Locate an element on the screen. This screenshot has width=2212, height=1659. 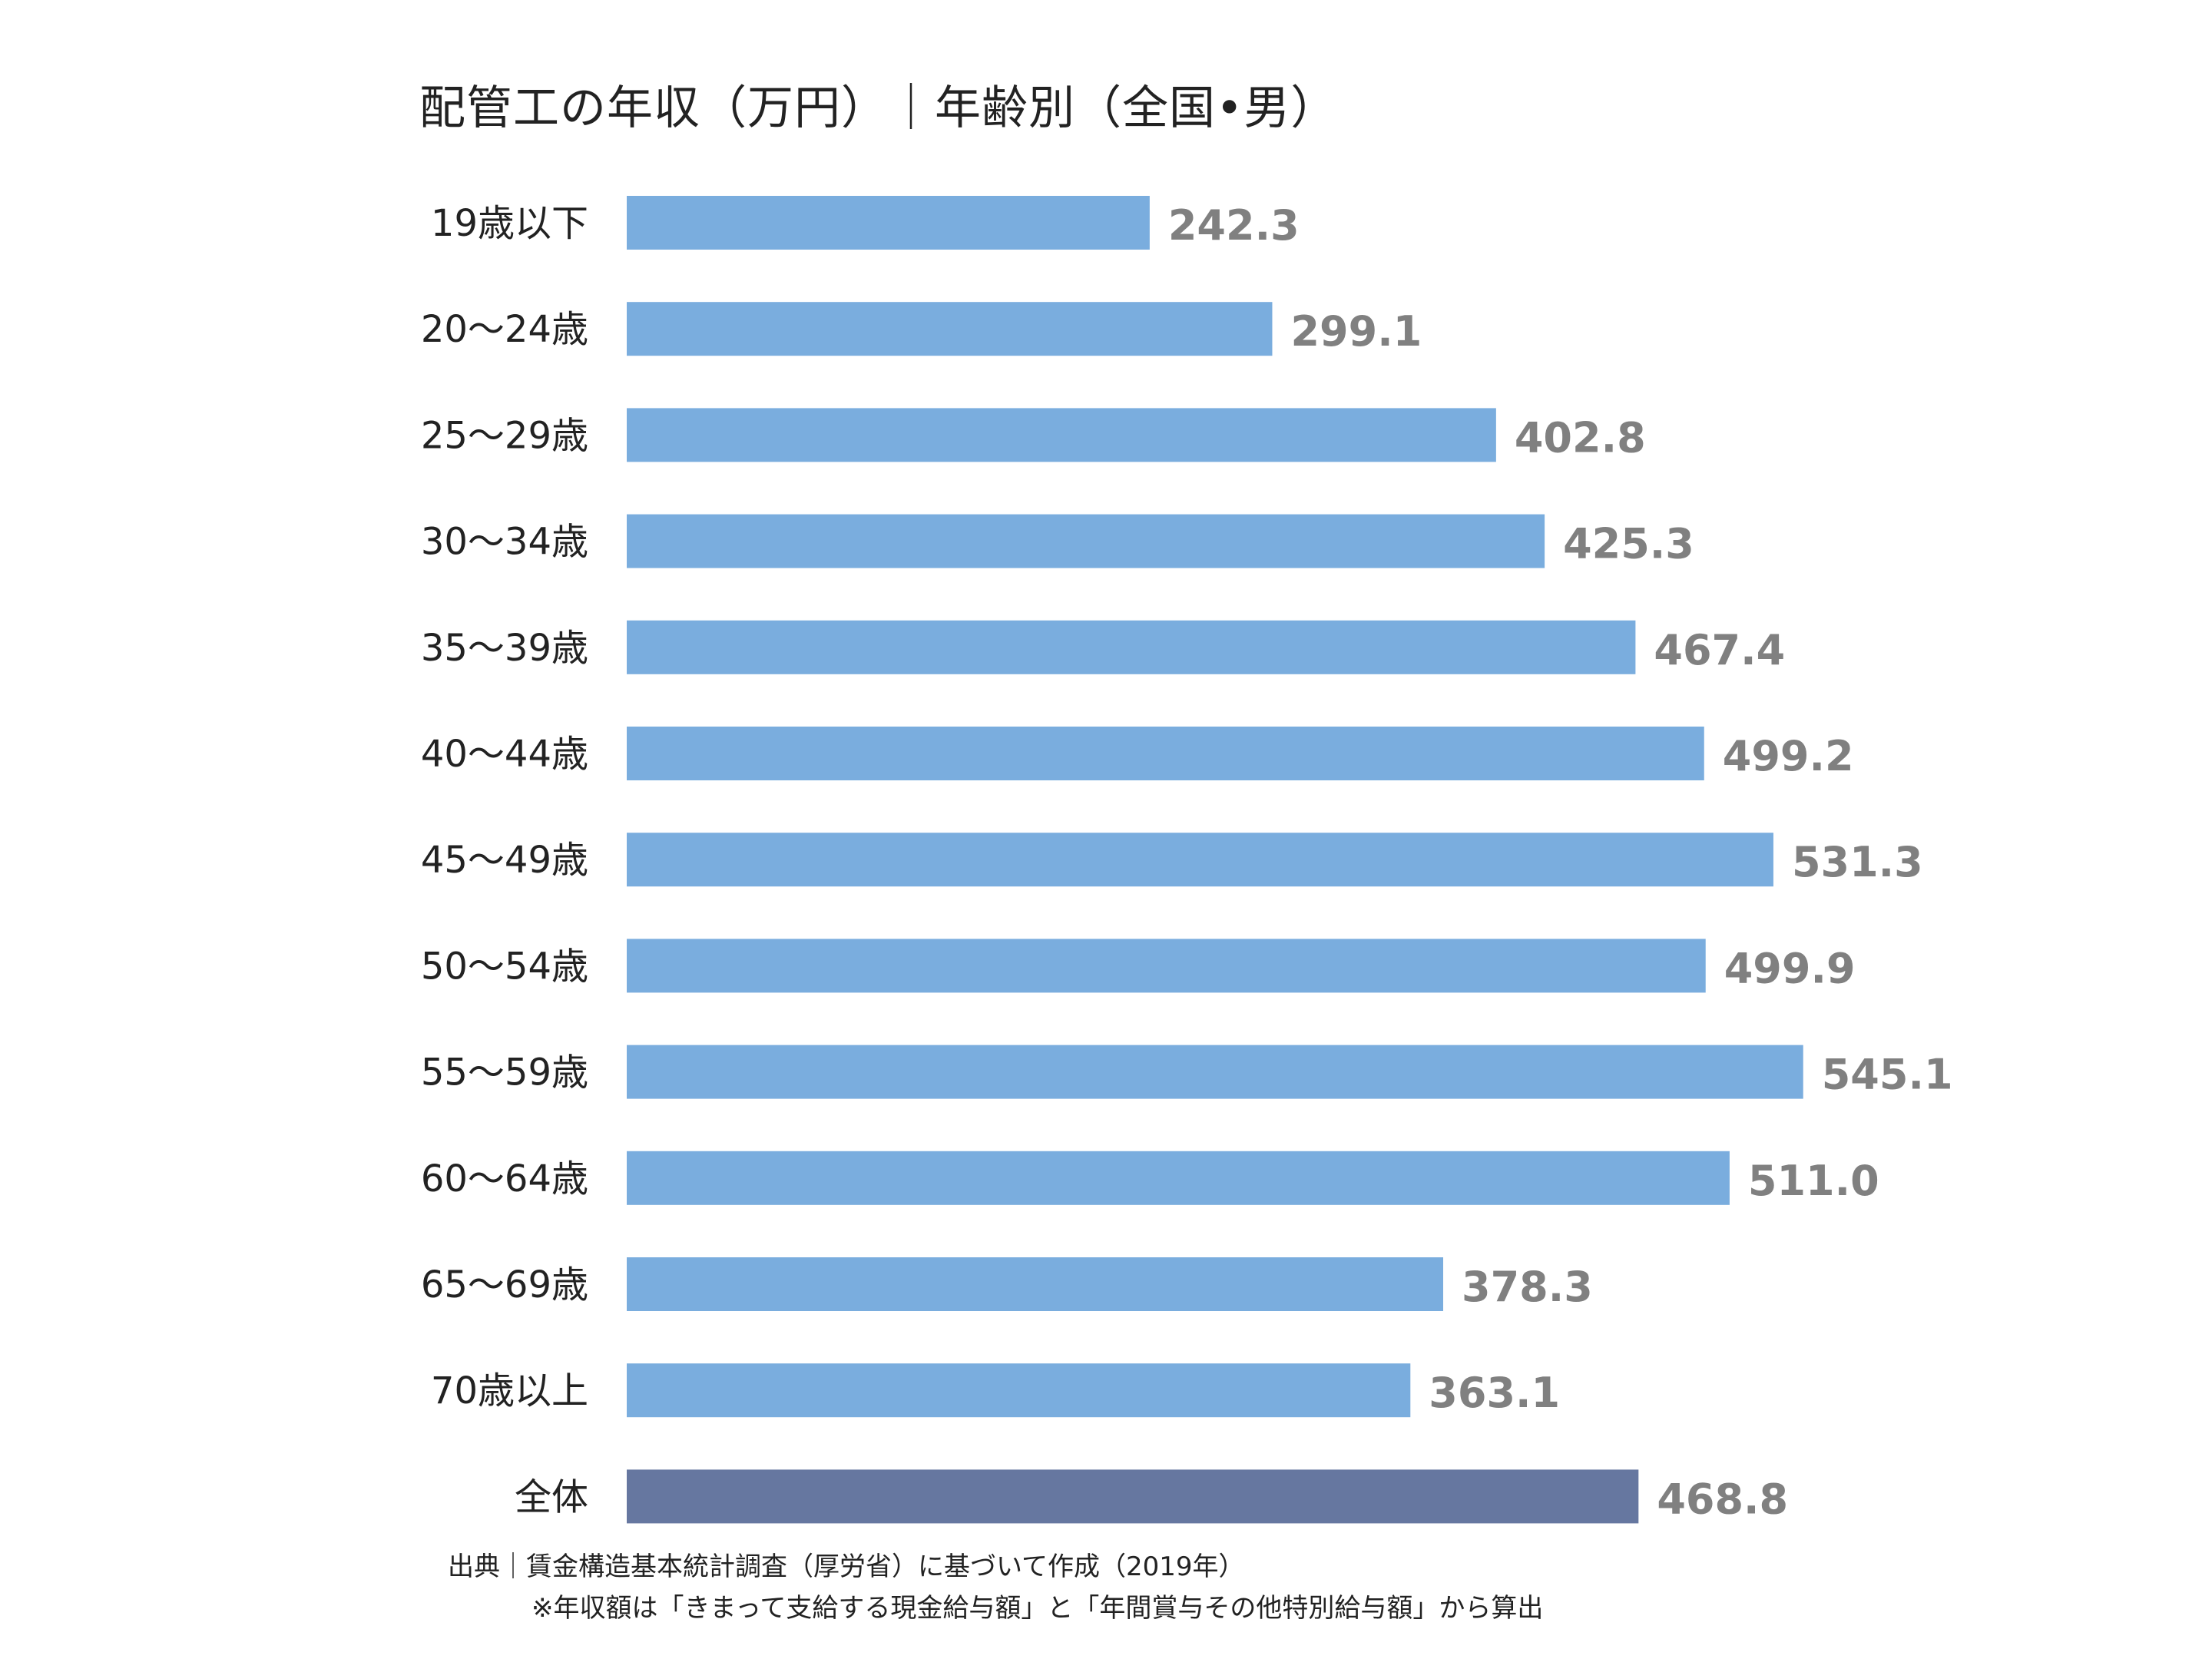
category-label: 50～54歳 is located at coordinates (505, 967).